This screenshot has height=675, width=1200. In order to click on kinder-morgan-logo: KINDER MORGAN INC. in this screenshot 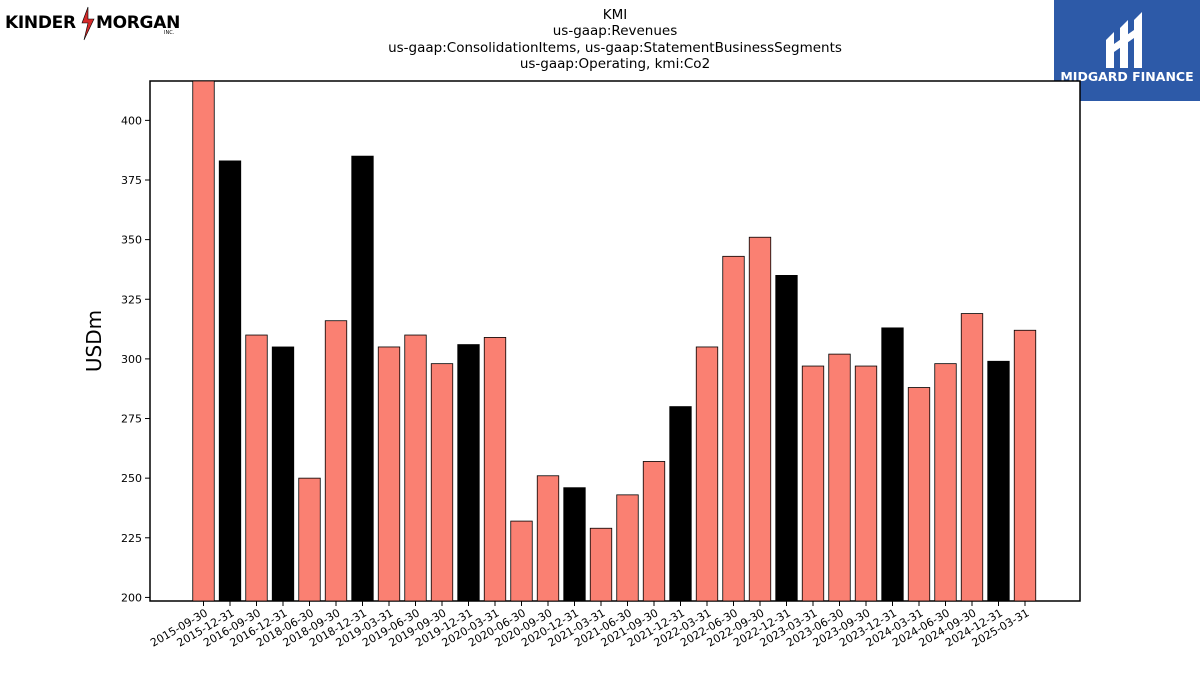, I will do `click(92, 23)`.